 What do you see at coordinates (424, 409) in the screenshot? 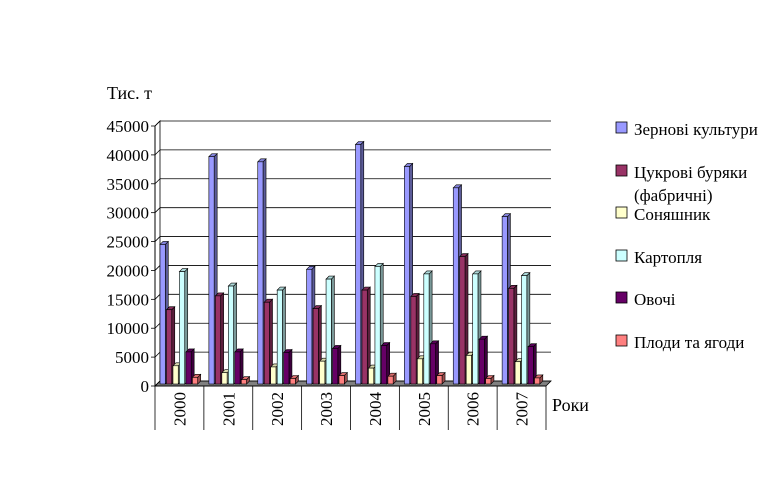
I see `x-tick-label: 2005` at bounding box center [424, 409].